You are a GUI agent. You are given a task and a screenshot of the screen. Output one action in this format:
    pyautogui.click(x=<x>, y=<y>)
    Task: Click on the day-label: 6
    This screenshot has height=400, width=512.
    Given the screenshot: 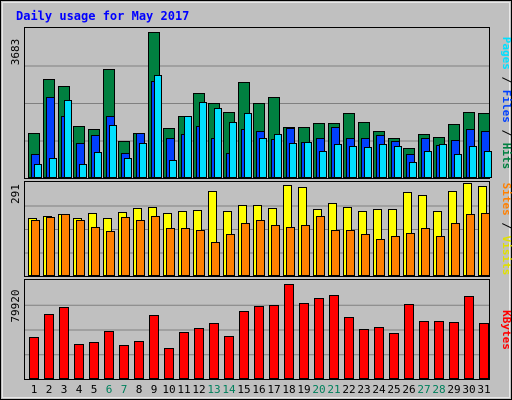 What is the action you would take?
    pyautogui.click(x=109, y=389)
    